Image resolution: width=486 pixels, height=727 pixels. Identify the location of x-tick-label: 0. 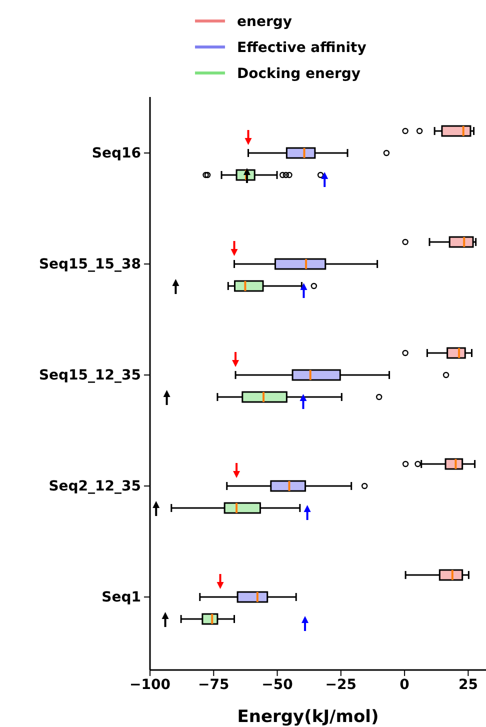
(405, 684).